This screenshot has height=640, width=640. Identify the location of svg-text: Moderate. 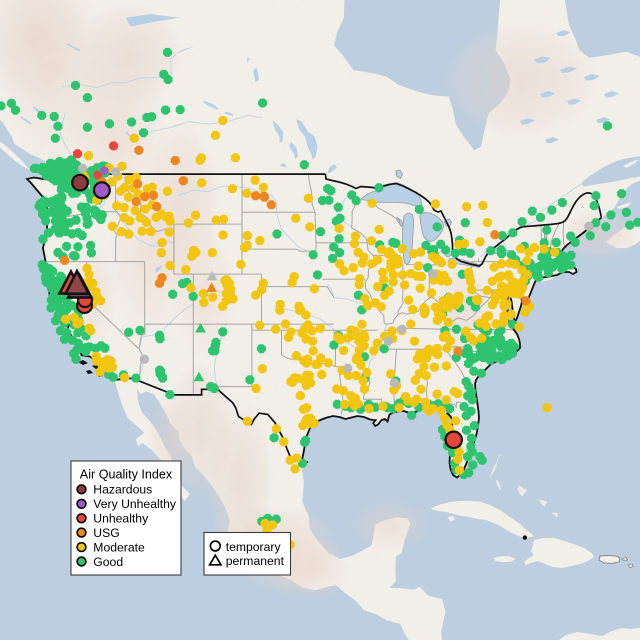
(119, 548).